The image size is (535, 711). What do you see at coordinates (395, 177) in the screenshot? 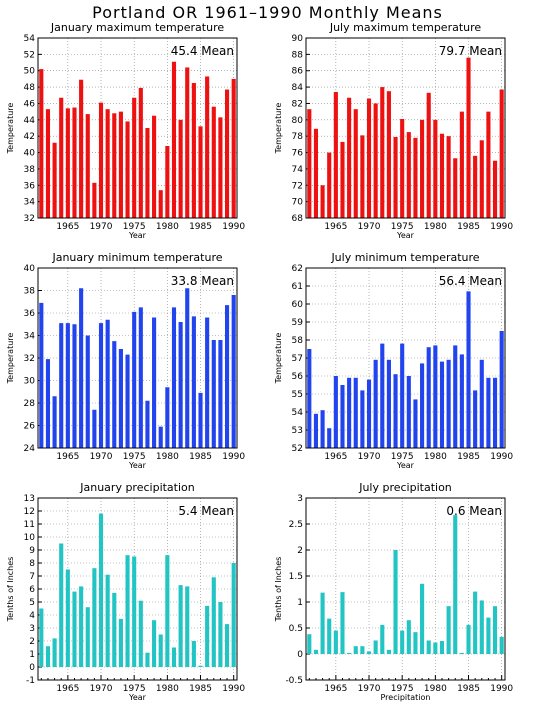
I see `bar-1974` at bounding box center [395, 177].